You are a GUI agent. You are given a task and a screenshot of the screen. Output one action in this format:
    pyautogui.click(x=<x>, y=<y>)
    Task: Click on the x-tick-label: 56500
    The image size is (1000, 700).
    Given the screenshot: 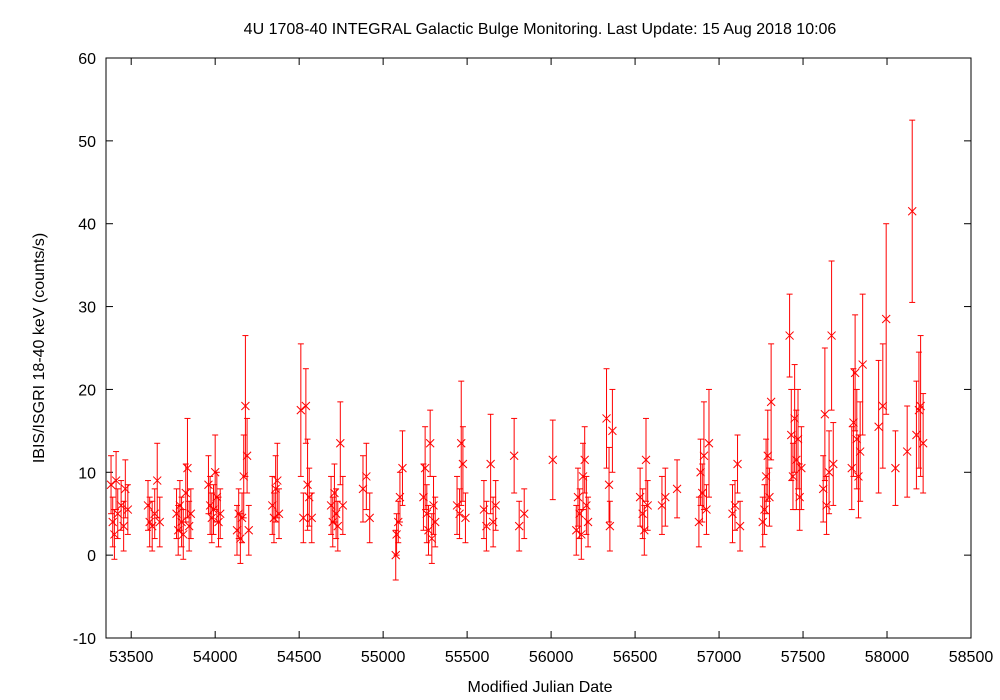 What is the action you would take?
    pyautogui.click(x=635, y=657)
    